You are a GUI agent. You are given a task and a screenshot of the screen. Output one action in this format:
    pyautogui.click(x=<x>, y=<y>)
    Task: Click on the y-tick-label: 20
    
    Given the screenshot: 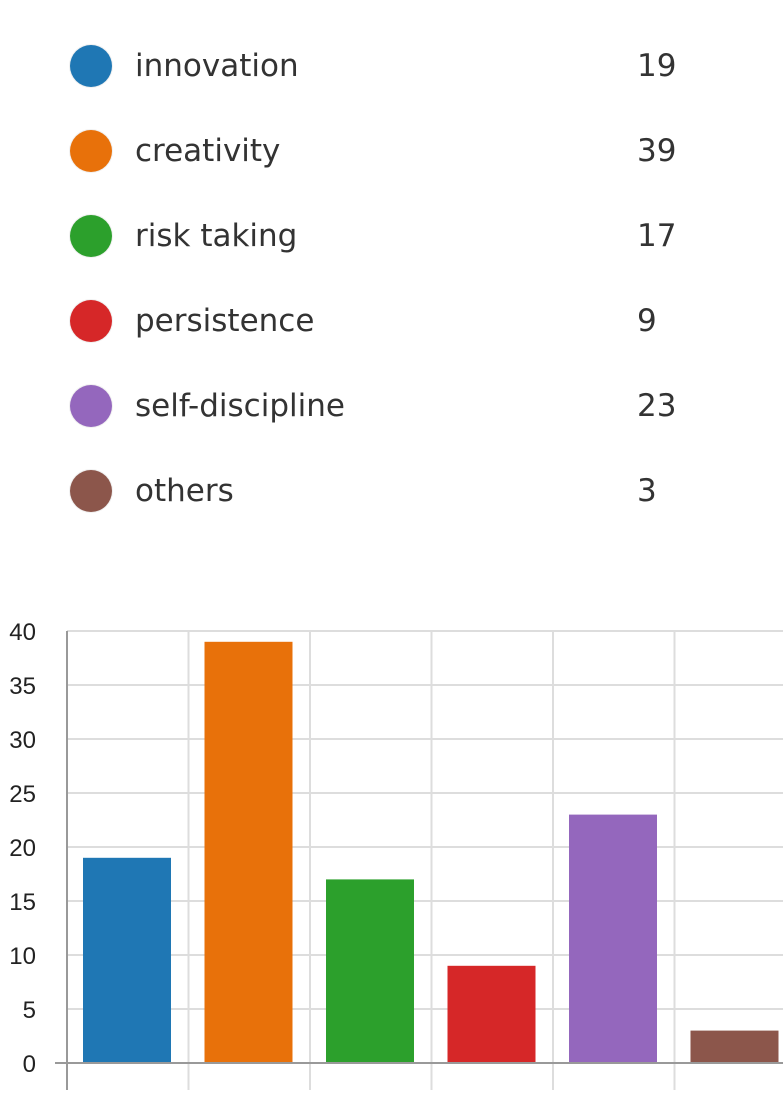 What is the action you would take?
    pyautogui.click(x=22, y=848)
    